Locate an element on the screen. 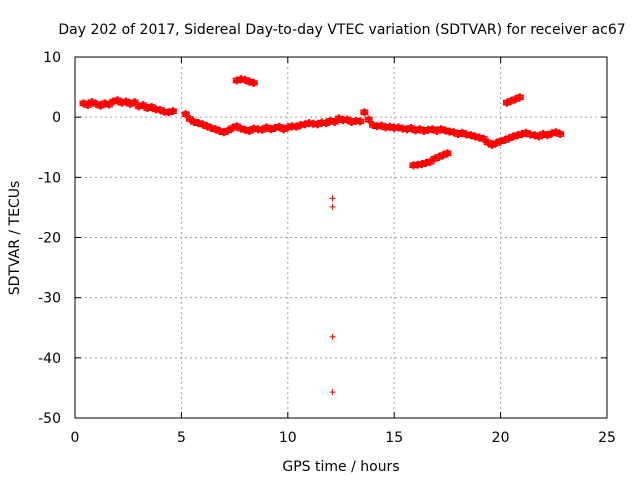 This screenshot has height=480, width=640. y-tick-label: -20 is located at coordinates (49, 239).